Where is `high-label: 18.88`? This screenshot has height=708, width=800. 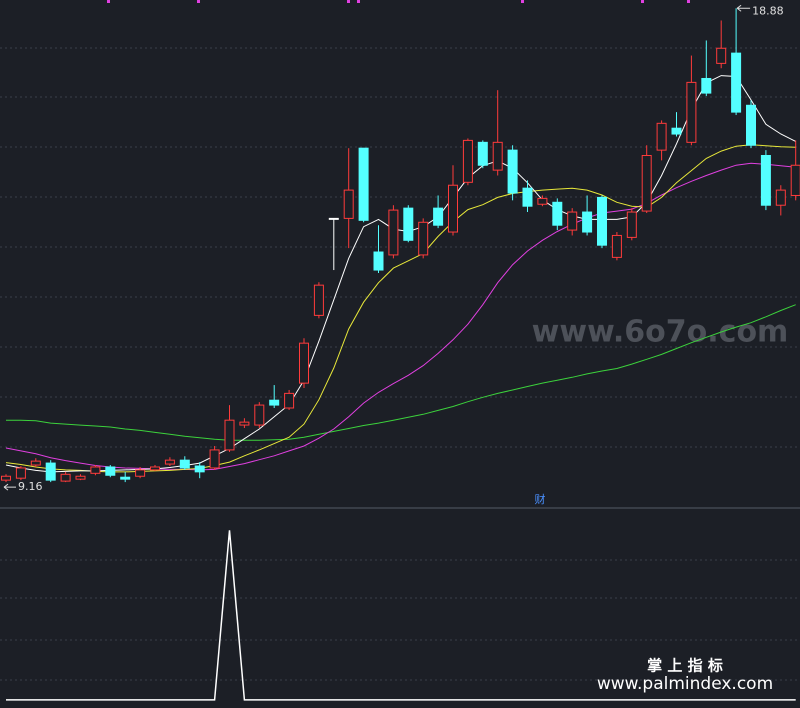 high-label: 18.88 is located at coordinates (768, 10).